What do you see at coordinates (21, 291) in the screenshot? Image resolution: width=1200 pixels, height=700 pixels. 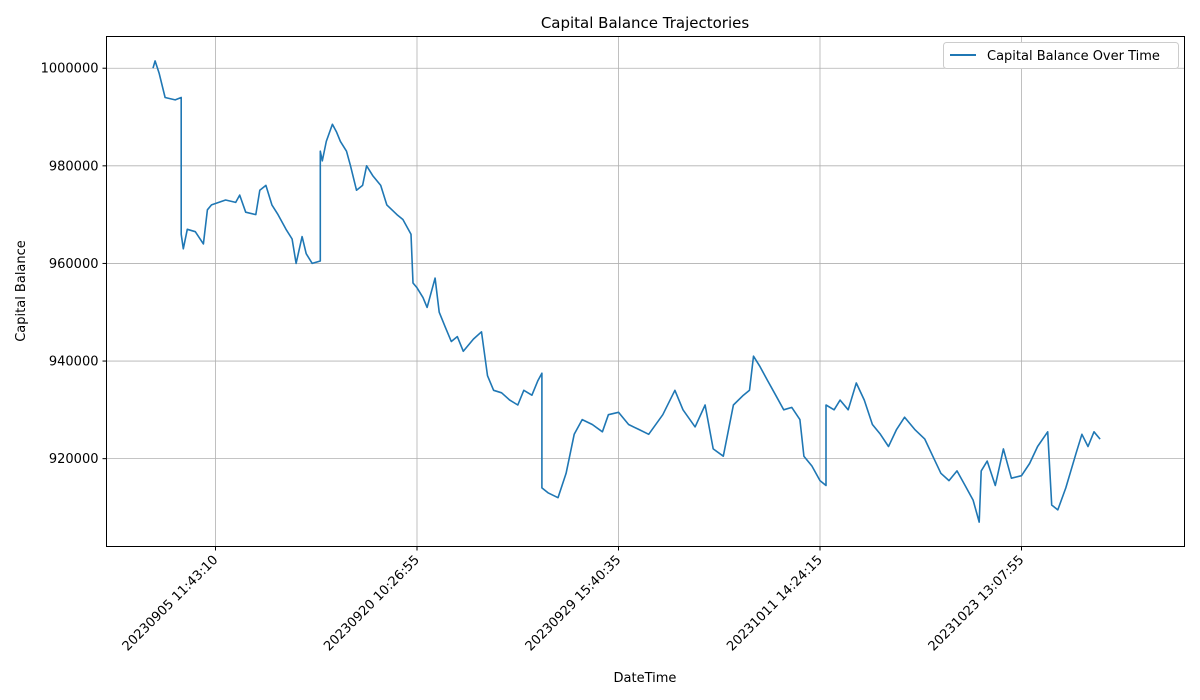 I see `y-axis-title: Capital Balance` at bounding box center [21, 291].